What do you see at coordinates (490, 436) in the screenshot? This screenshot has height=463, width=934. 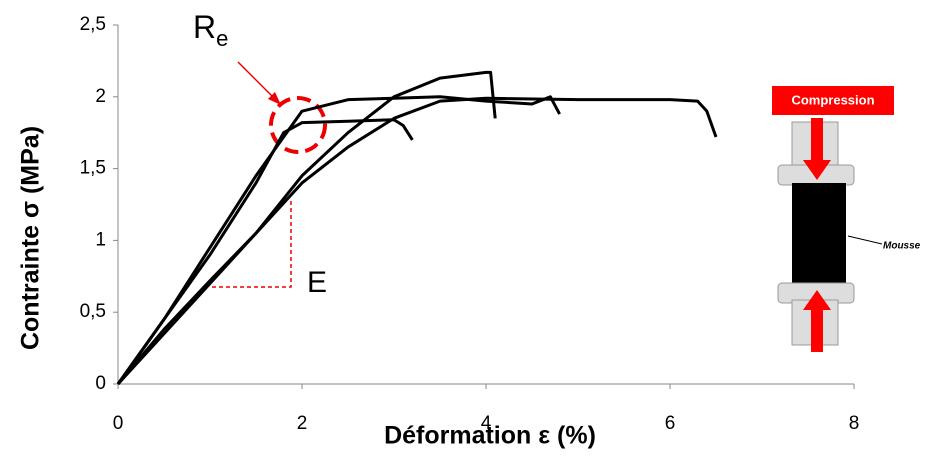 I see `x-axis-title: Déformation ε (%)` at bounding box center [490, 436].